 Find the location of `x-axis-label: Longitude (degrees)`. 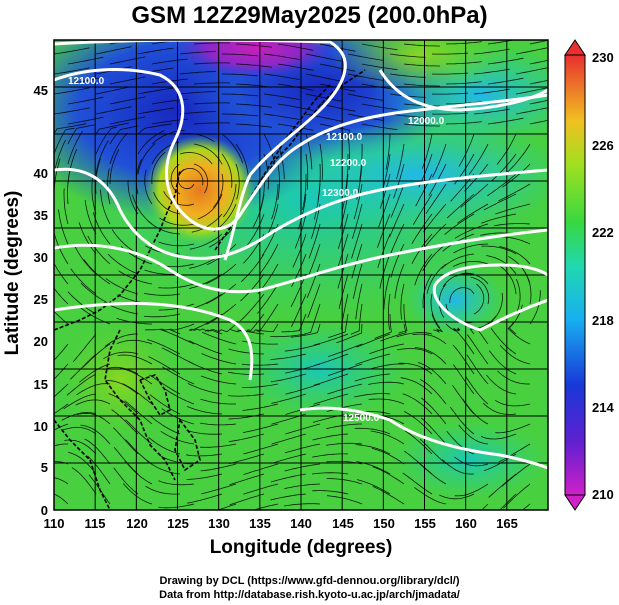

x-axis-label: Longitude (degrees) is located at coordinates (301, 547).